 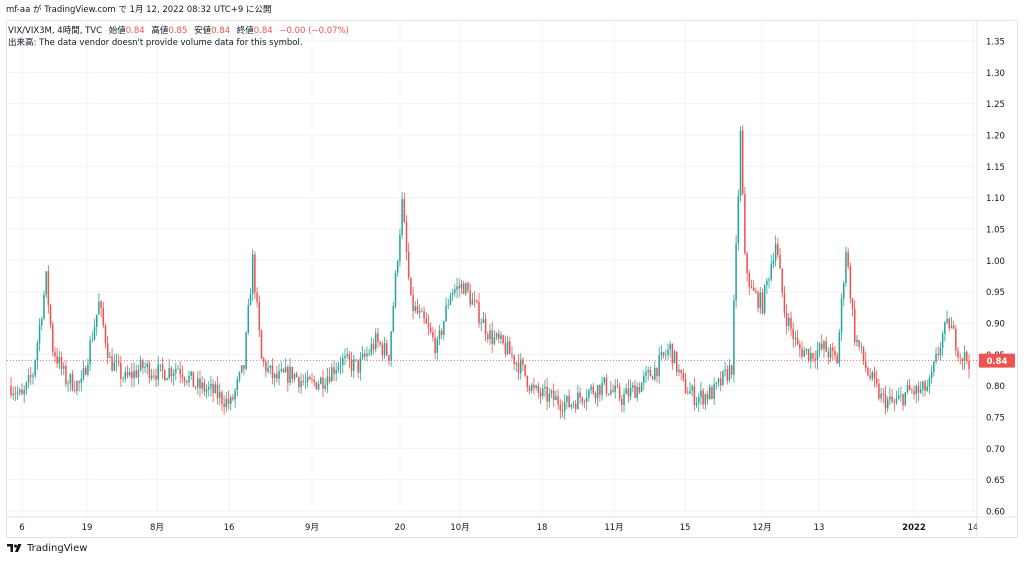 I want to click on legend-symbol: VIX/VIX3M, 4時間, TVC, so click(x=55, y=31).